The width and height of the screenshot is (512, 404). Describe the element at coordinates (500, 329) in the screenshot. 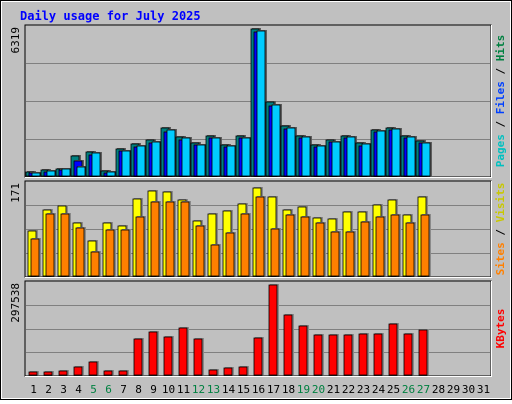

I see `panel-legend: KBytes` at that location.